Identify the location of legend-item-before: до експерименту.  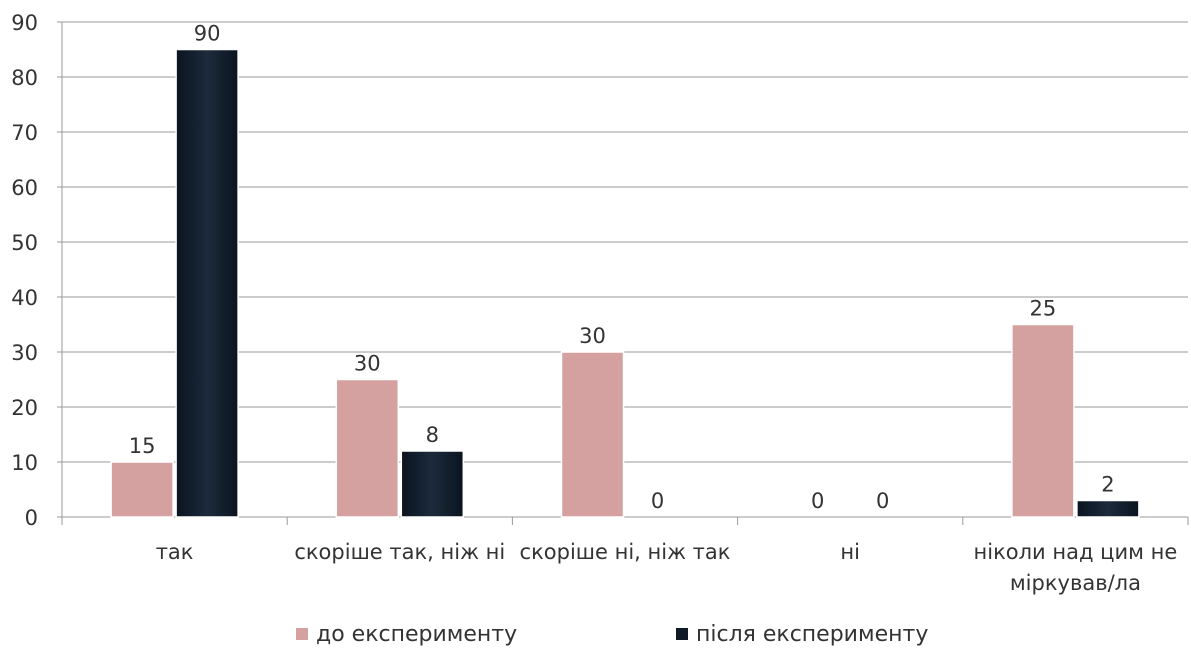
(406, 634).